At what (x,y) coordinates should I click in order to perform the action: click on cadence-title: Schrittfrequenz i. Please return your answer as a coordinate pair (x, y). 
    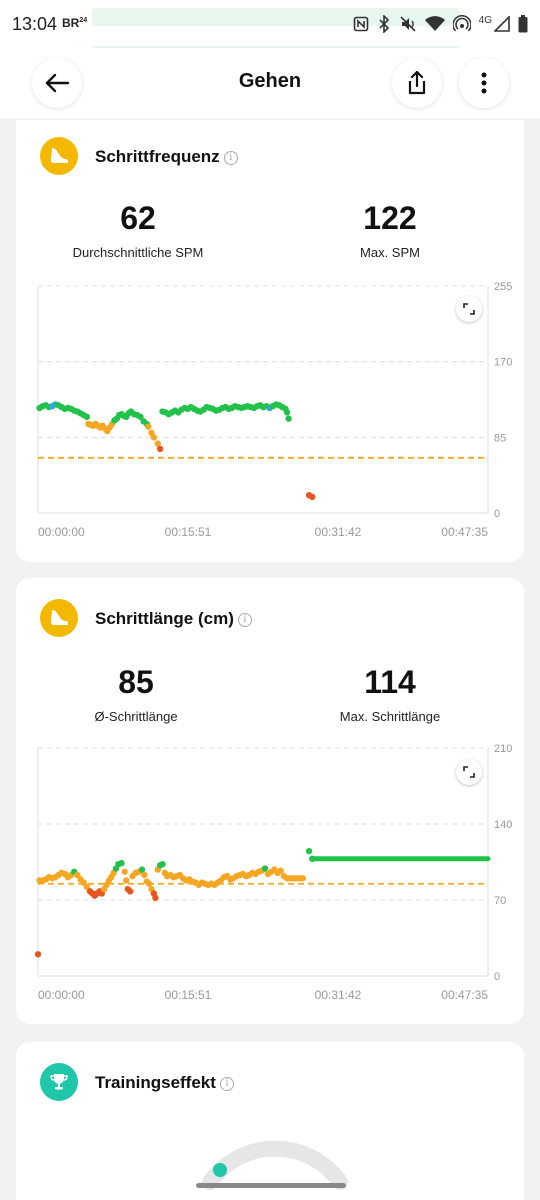
    Looking at the image, I should click on (166, 157).